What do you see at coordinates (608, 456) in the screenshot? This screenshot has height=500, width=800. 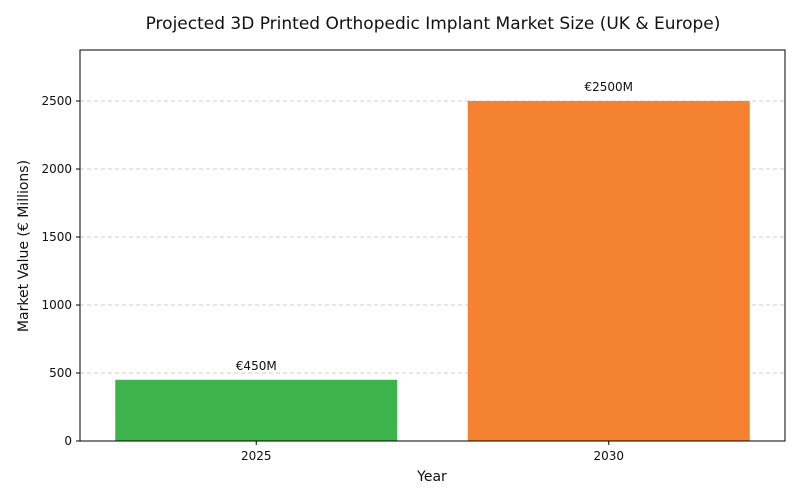 I see `x-tick-label-2030: 2030` at bounding box center [608, 456].